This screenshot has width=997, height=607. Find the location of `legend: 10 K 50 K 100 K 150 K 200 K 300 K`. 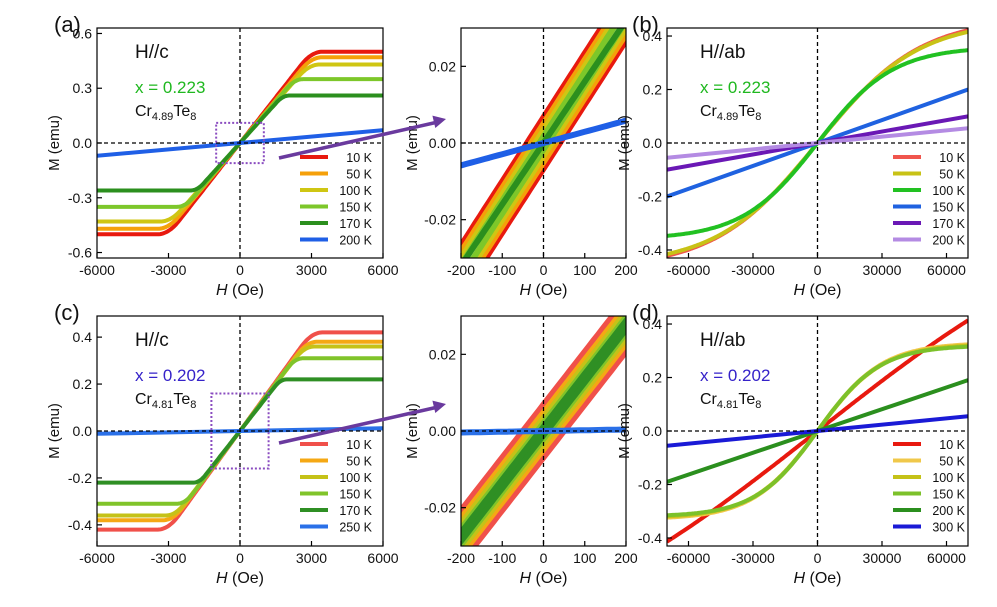

legend: 10 K 50 K 100 K 150 K 200 K 300 K is located at coordinates (929, 486).